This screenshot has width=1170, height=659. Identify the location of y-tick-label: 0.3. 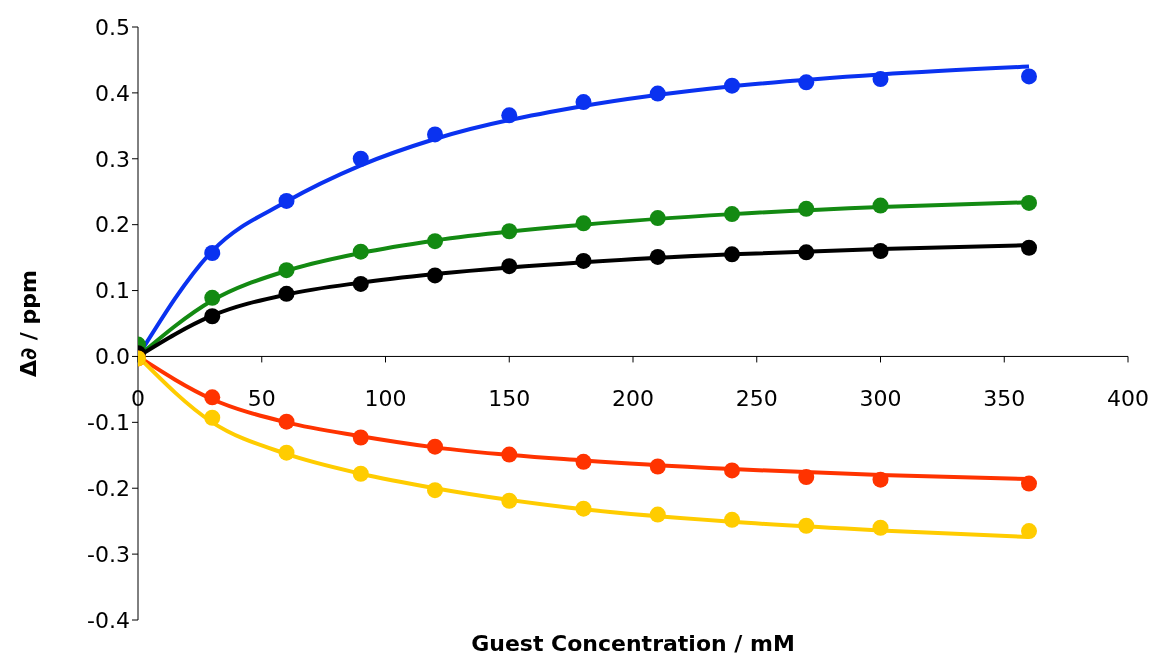
(112, 159).